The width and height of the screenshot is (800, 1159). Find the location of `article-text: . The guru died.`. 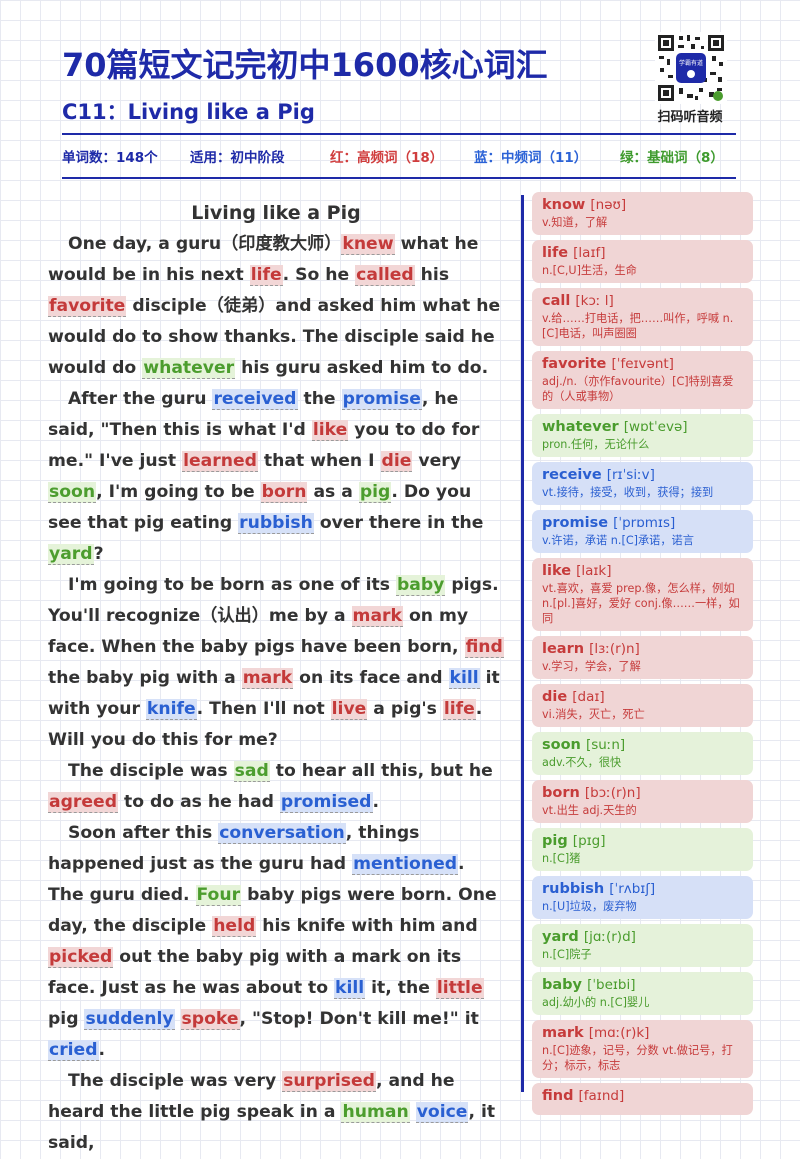

article-text: . The guru died. is located at coordinates (256, 879).